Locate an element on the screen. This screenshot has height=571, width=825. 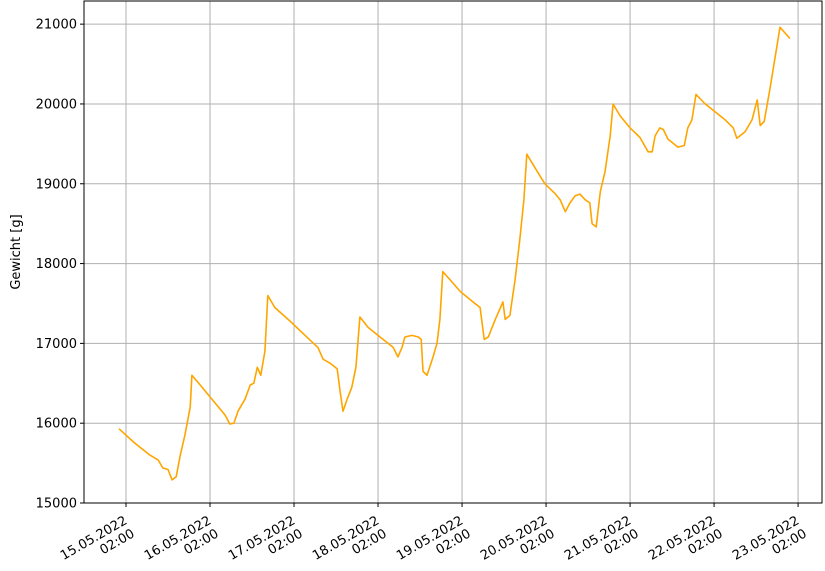
x-tick-label: 19.05.202202:00 is located at coordinates (433, 542).